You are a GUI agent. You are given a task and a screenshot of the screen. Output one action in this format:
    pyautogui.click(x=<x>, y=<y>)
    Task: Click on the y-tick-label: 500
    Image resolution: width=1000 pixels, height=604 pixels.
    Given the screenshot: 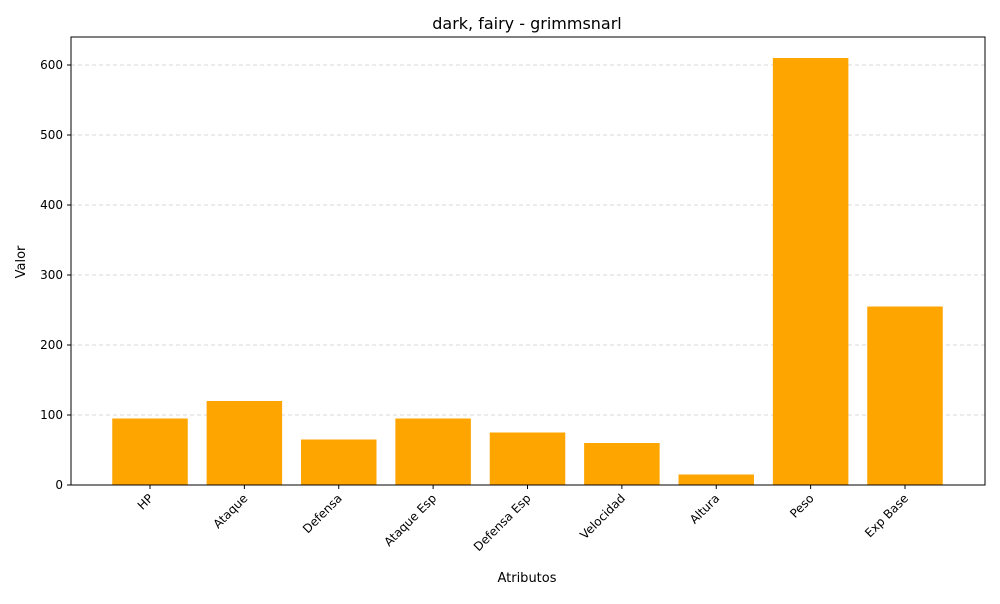 What is the action you would take?
    pyautogui.click(x=51, y=135)
    